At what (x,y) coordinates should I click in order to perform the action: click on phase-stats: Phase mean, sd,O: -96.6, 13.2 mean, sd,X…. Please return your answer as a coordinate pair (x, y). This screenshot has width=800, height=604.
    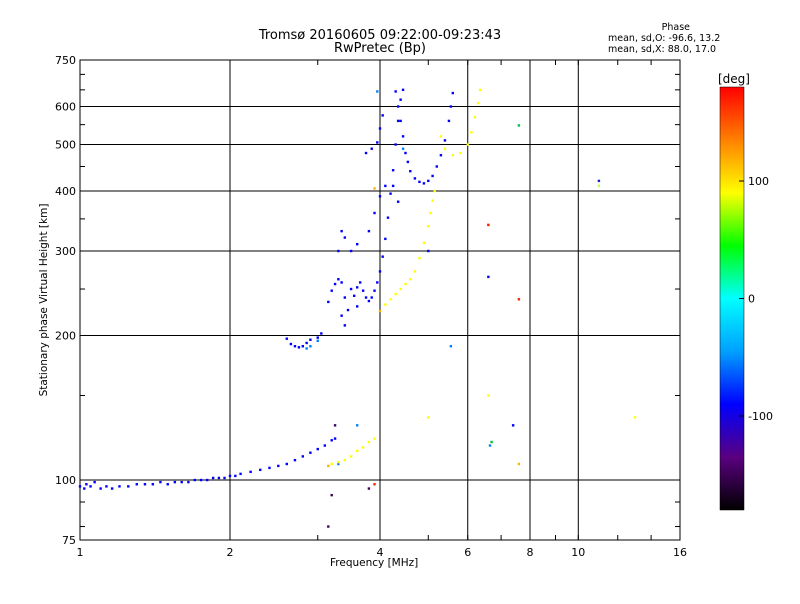
    Looking at the image, I should click on (660, 38).